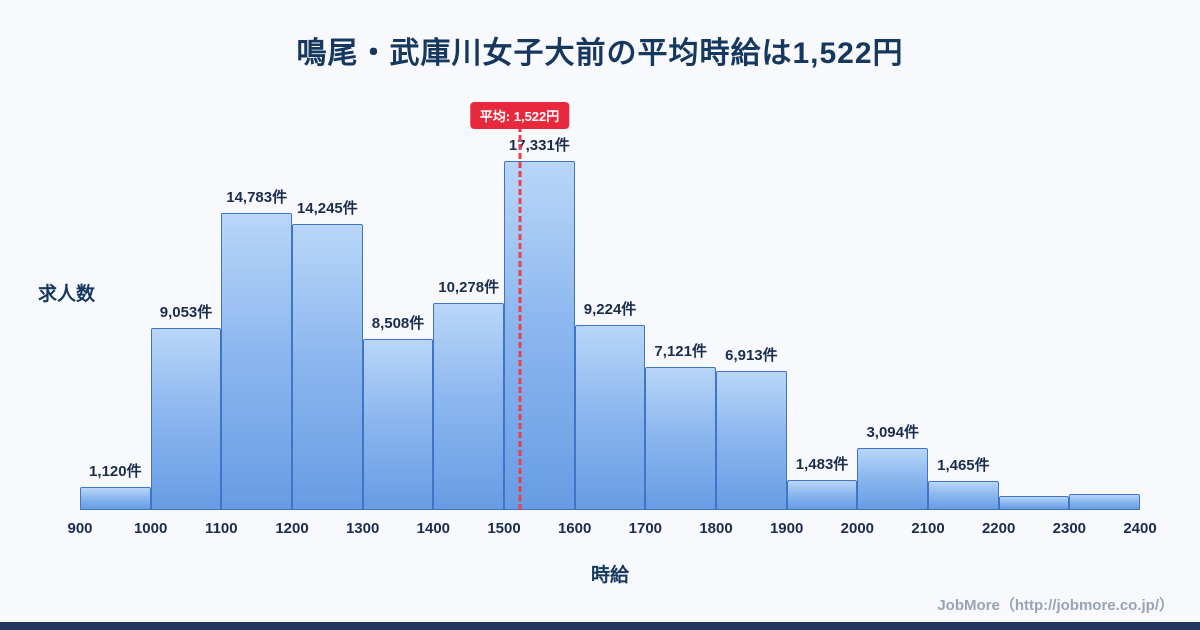 This screenshot has width=1200, height=630. I want to click on x-tick-label: 1800, so click(716, 528).